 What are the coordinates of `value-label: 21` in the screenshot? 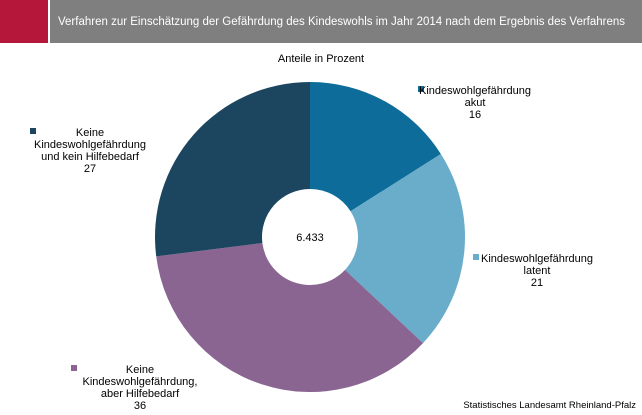 It's located at (537, 283).